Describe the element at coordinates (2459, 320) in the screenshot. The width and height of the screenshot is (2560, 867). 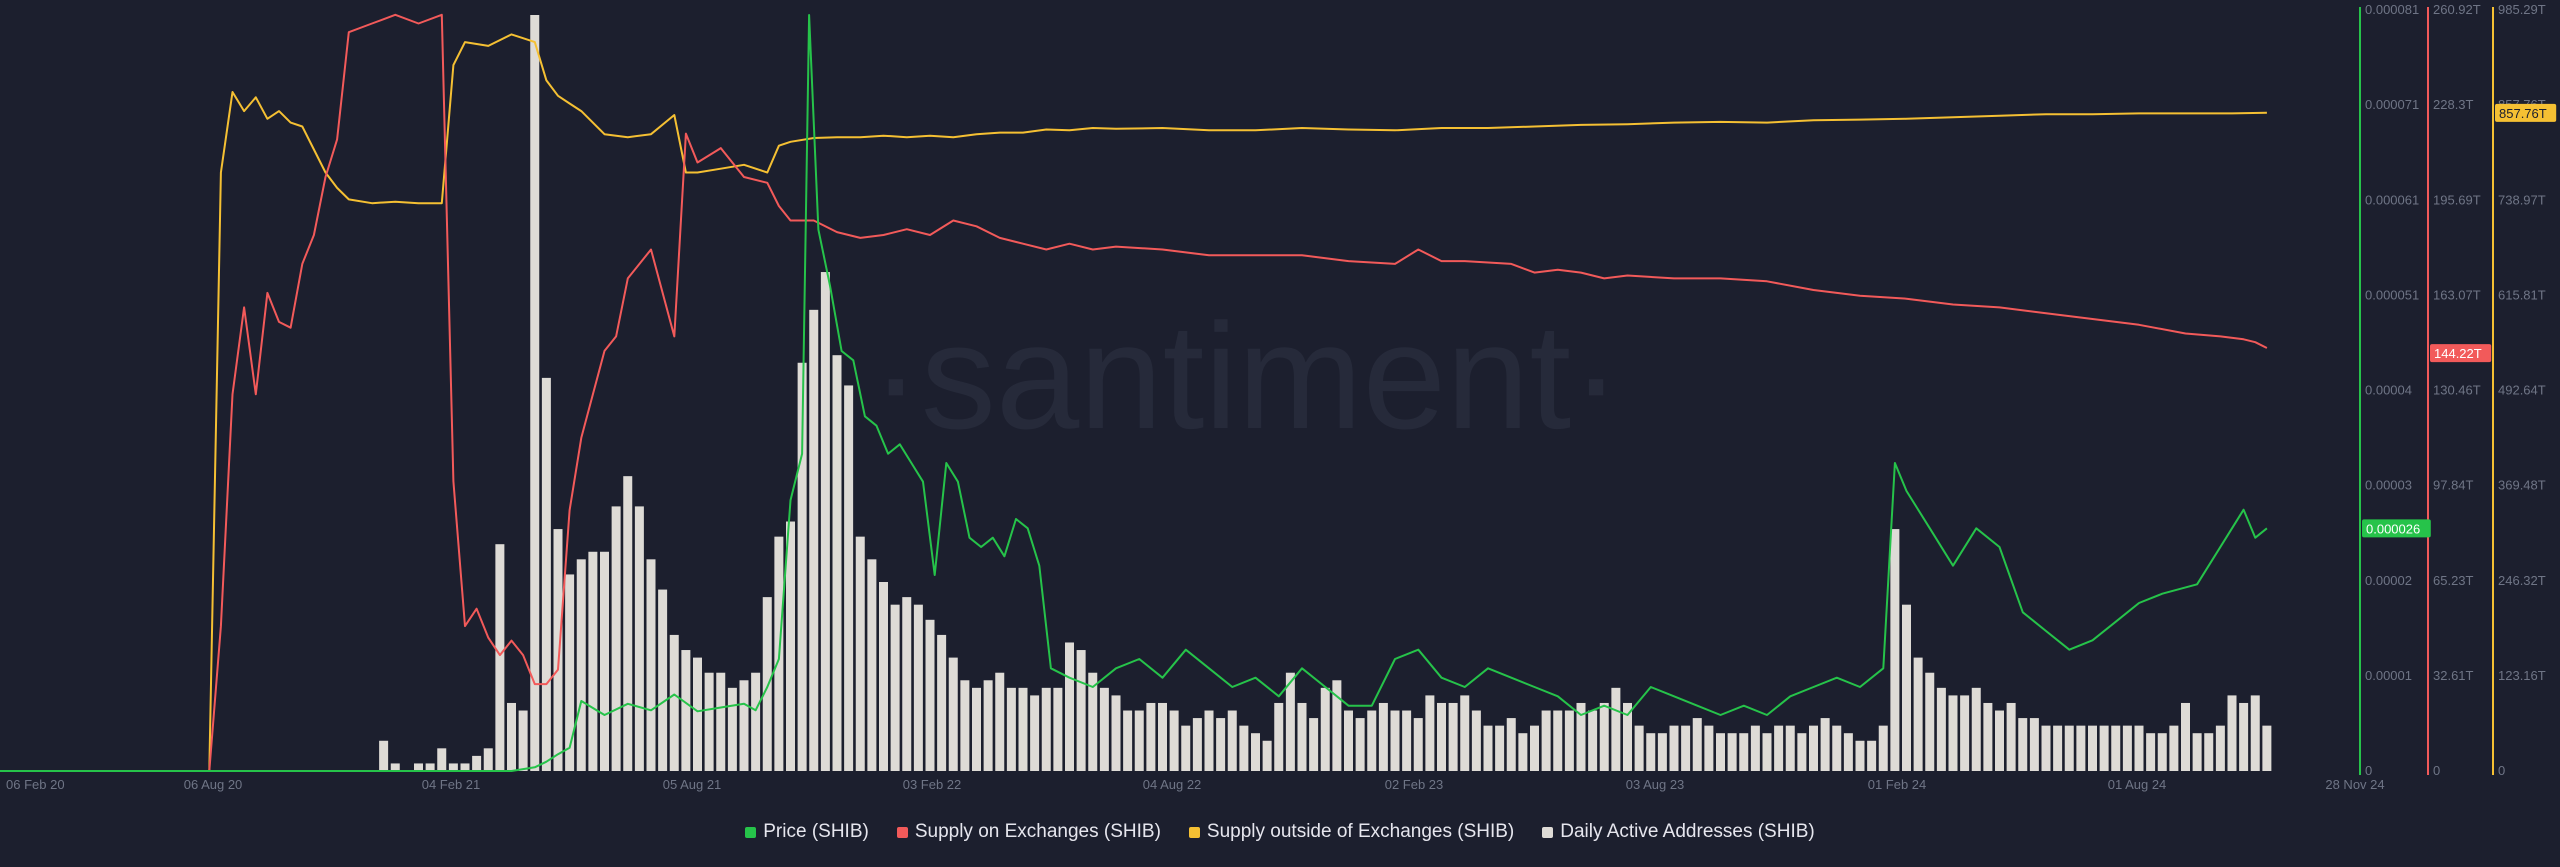
I see `current-value-badges: 0.000026 144.22T 857.76T` at that location.